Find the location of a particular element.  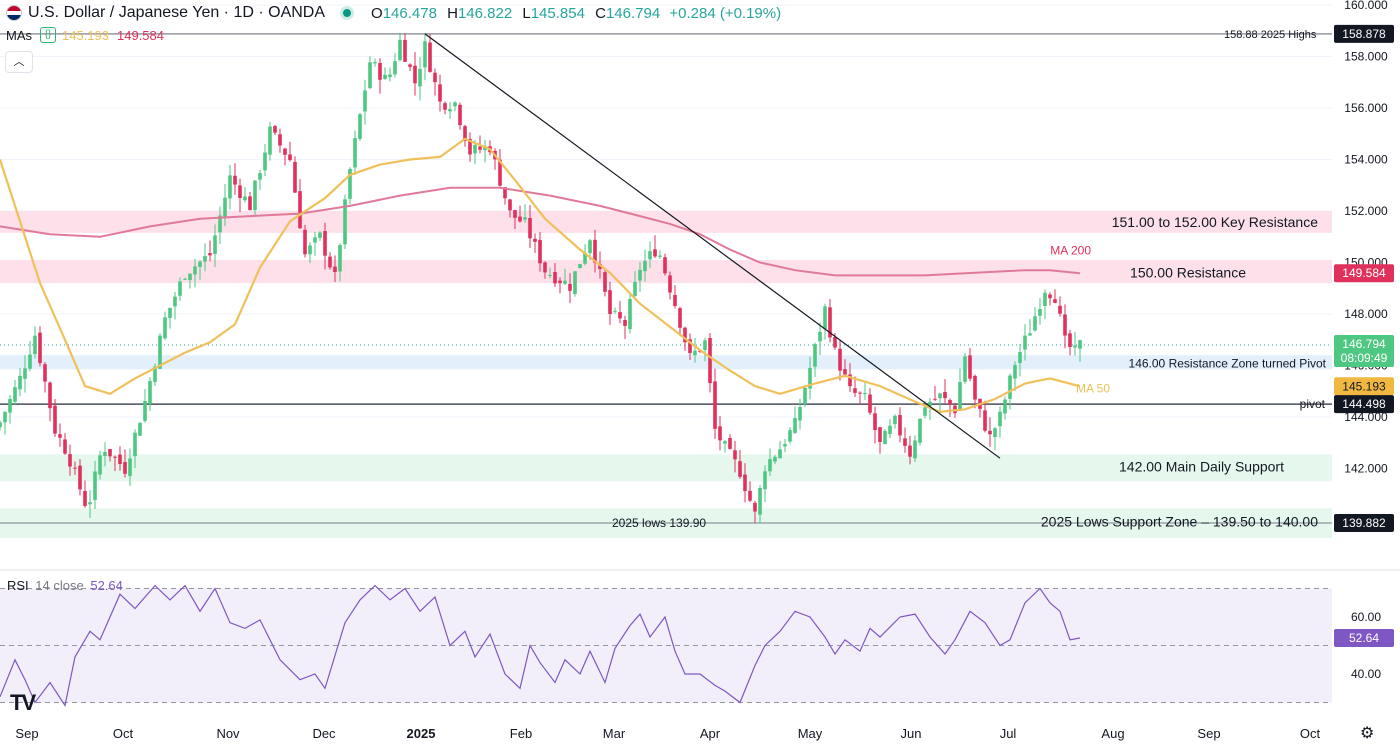

high-2025-price-tag is located at coordinates (1364, 33).